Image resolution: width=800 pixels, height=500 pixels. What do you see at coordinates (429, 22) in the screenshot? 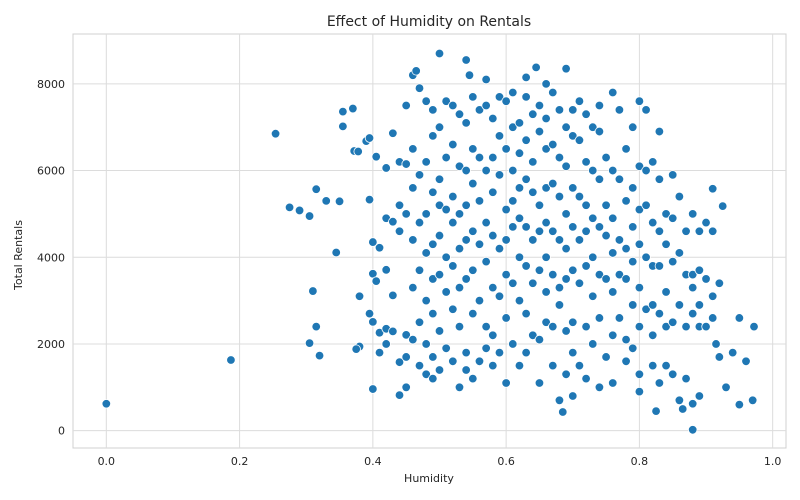
I see `chart-title: Effect of Humidity on Rentals` at bounding box center [429, 22].